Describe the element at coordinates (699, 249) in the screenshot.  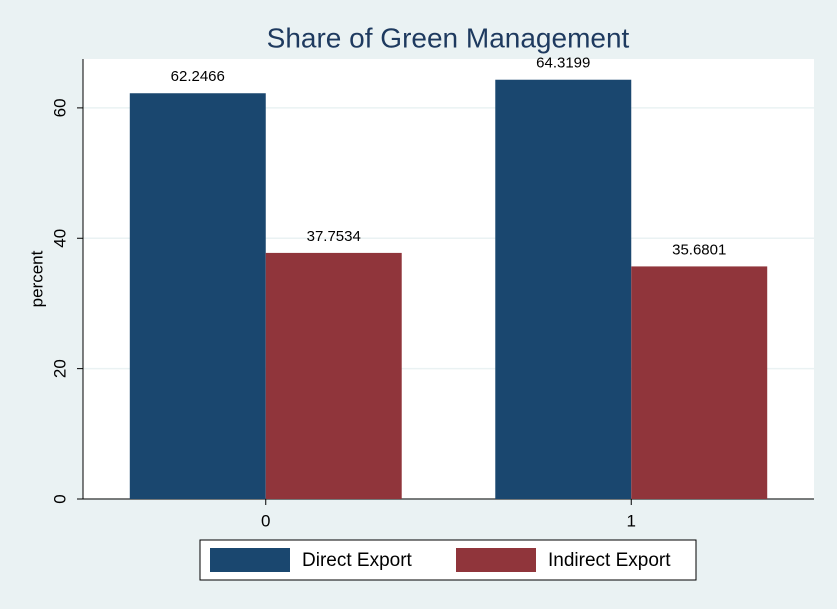
I see `value-label: 35.6801` at that location.